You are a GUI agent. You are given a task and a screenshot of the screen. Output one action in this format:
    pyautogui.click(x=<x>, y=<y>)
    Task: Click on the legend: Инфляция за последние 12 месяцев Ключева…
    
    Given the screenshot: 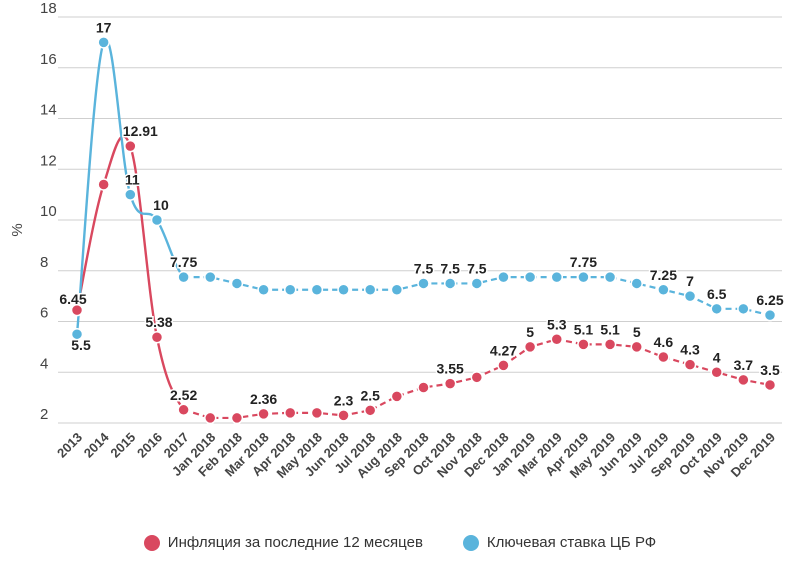 What is the action you would take?
    pyautogui.click(x=400, y=542)
    